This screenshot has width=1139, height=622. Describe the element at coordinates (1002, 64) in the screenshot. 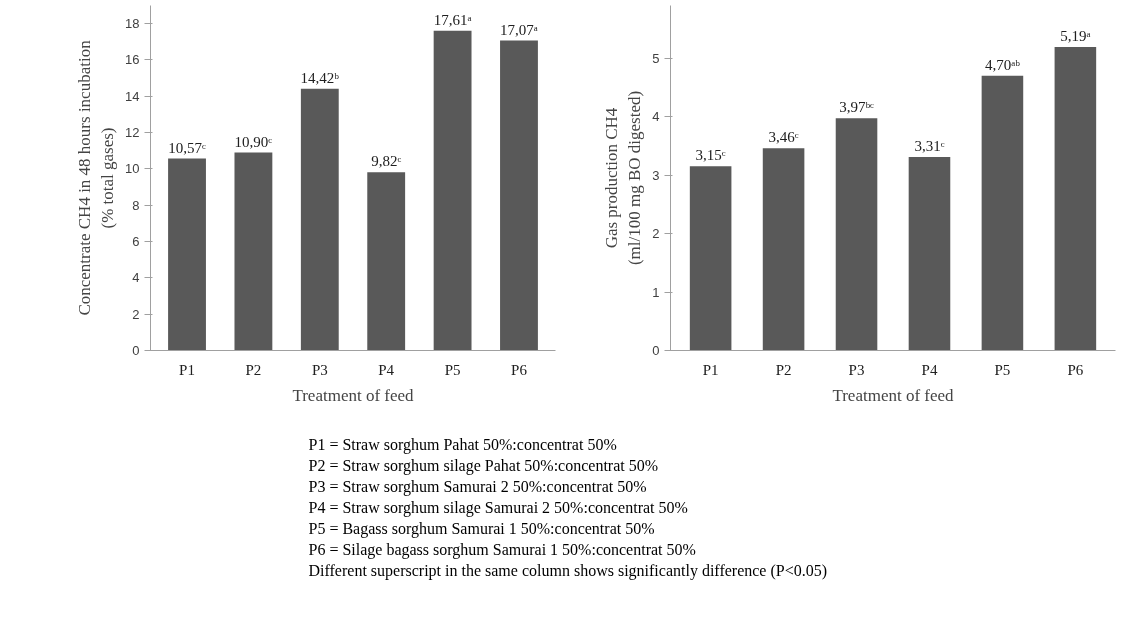

I see `data-label: 4,70ᵃᵇ` at that location.